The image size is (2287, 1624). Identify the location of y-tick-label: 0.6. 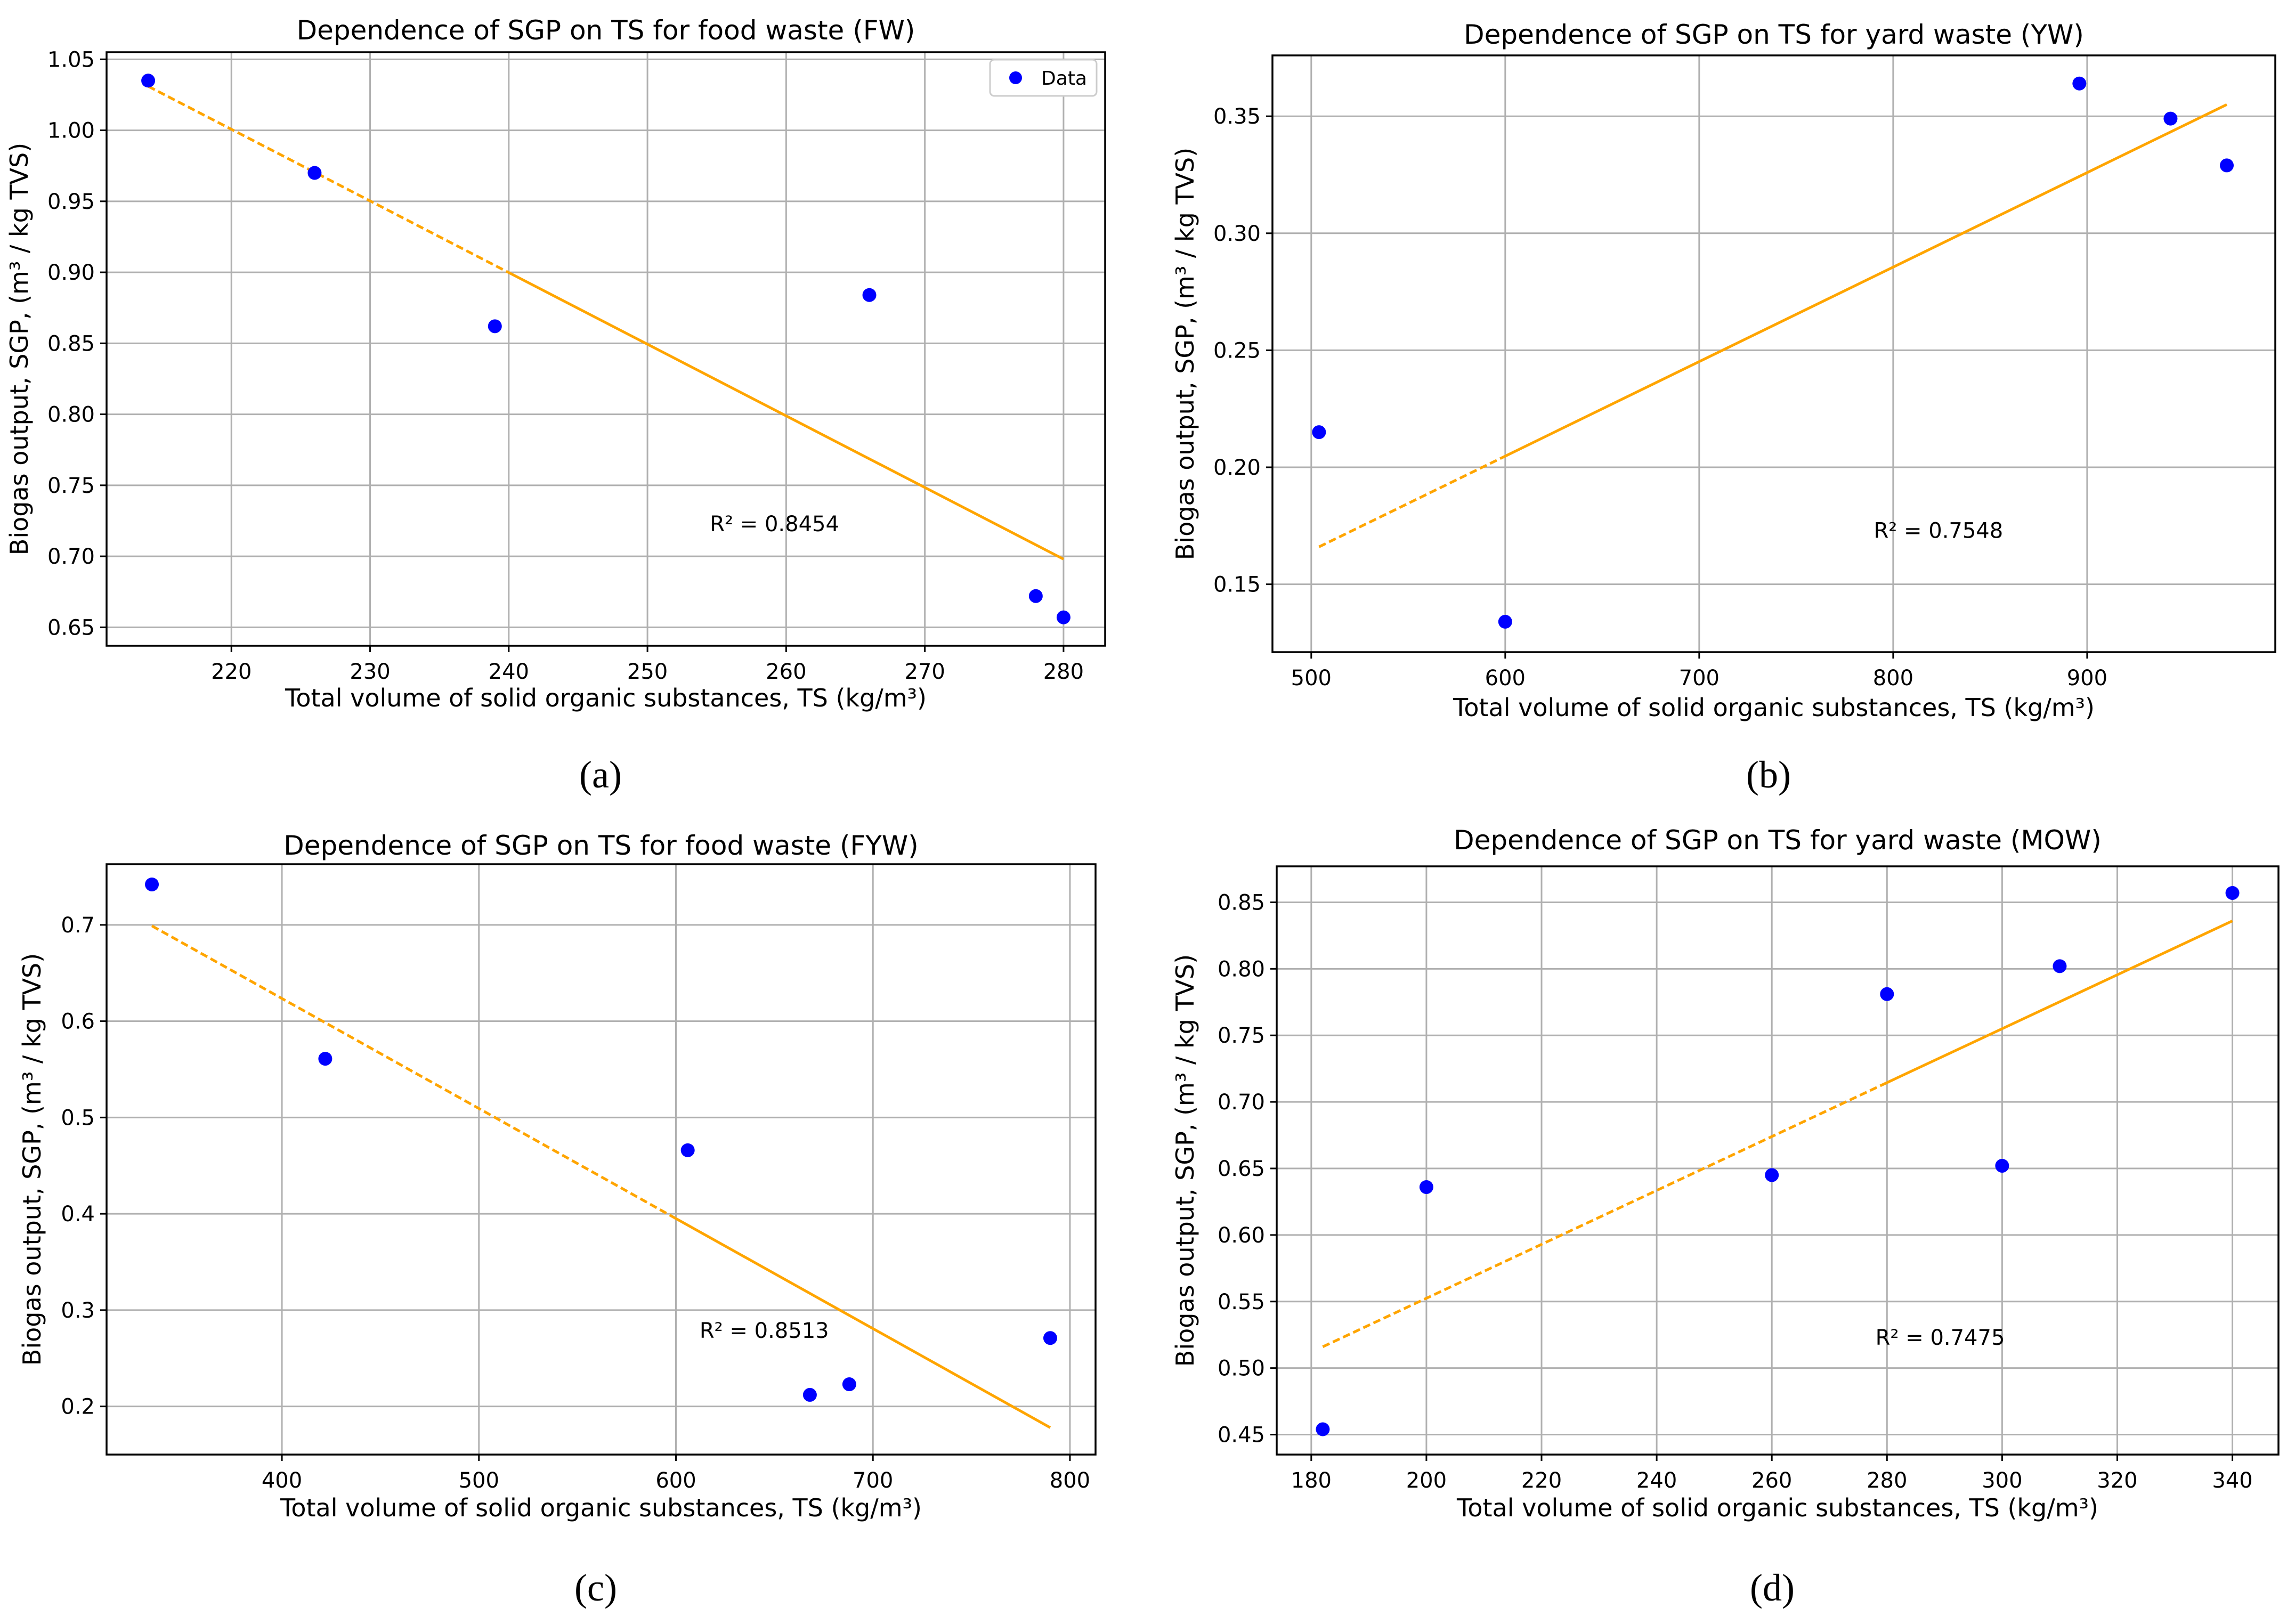
(78, 1022).